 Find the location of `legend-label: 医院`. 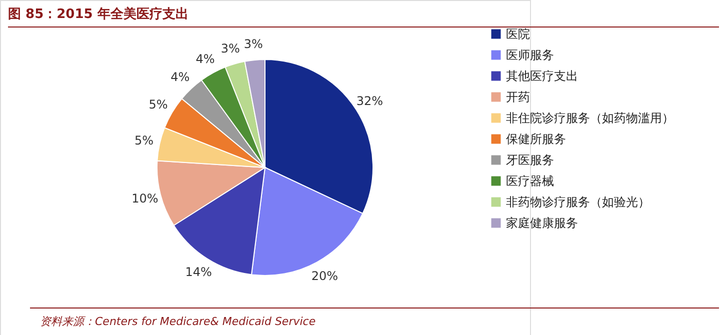

legend-label: 医院 is located at coordinates (518, 34).